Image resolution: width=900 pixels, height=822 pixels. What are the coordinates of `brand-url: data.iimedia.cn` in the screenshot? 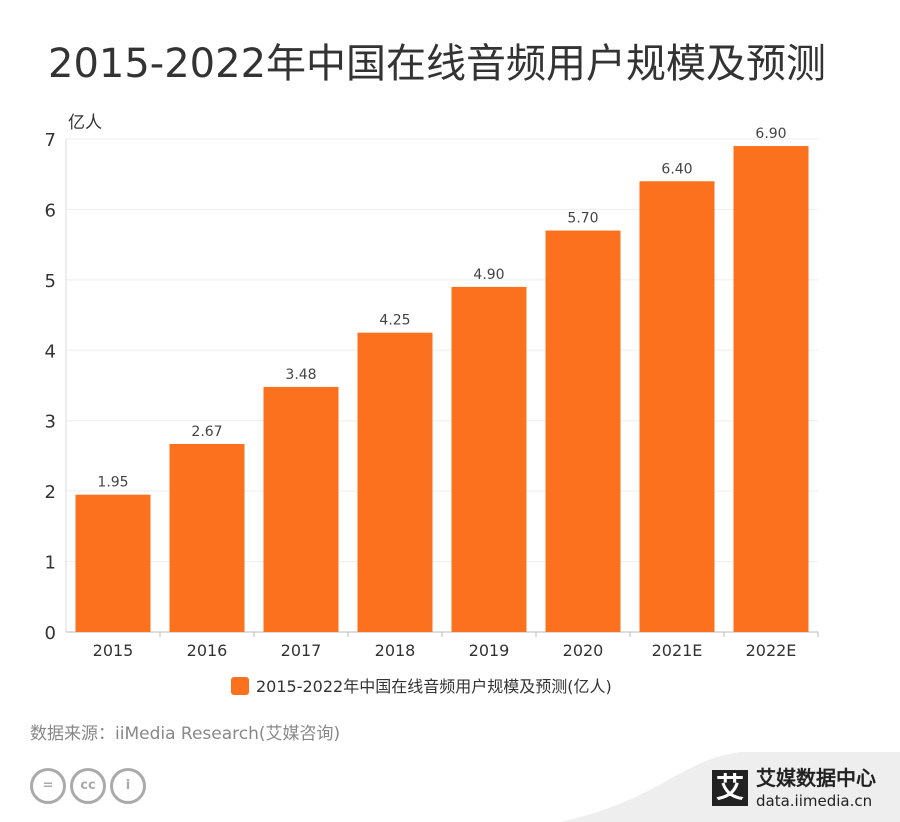 It's located at (814, 801).